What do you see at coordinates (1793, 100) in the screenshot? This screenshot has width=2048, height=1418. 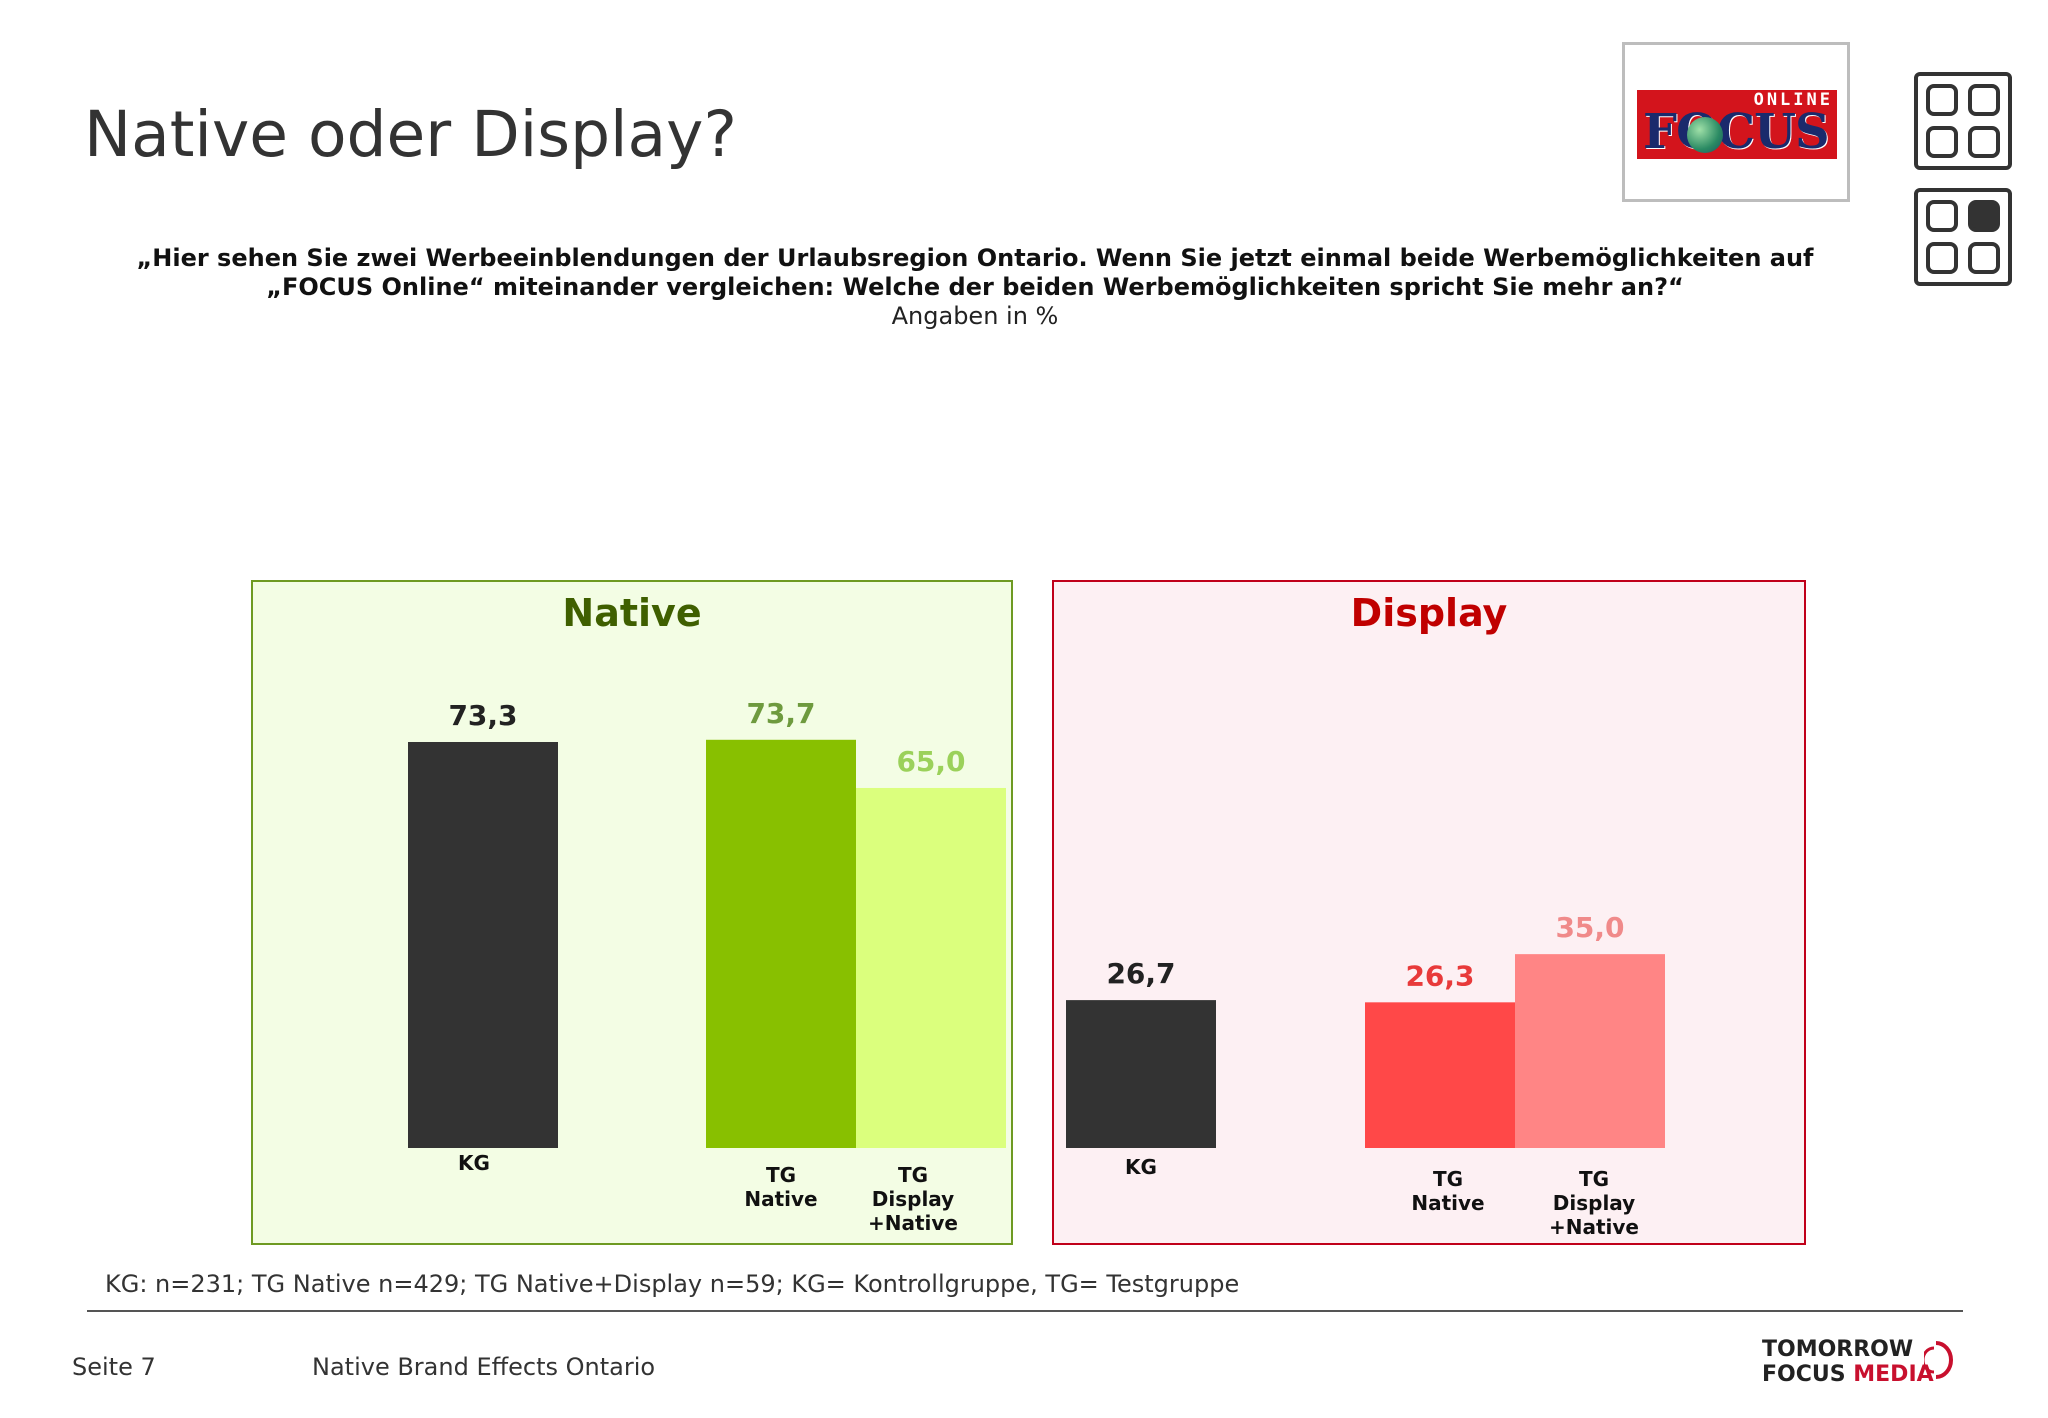 I see `logo-online-text: ONLINE` at bounding box center [1793, 100].